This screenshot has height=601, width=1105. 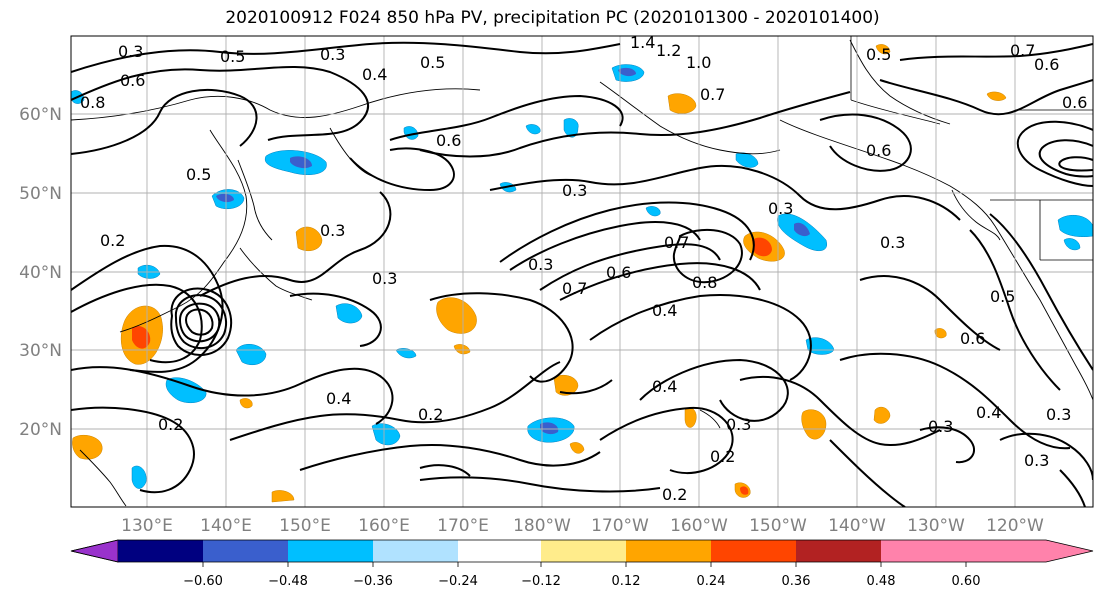 I want to click on lon-label: 150°W, so click(x=778, y=526).